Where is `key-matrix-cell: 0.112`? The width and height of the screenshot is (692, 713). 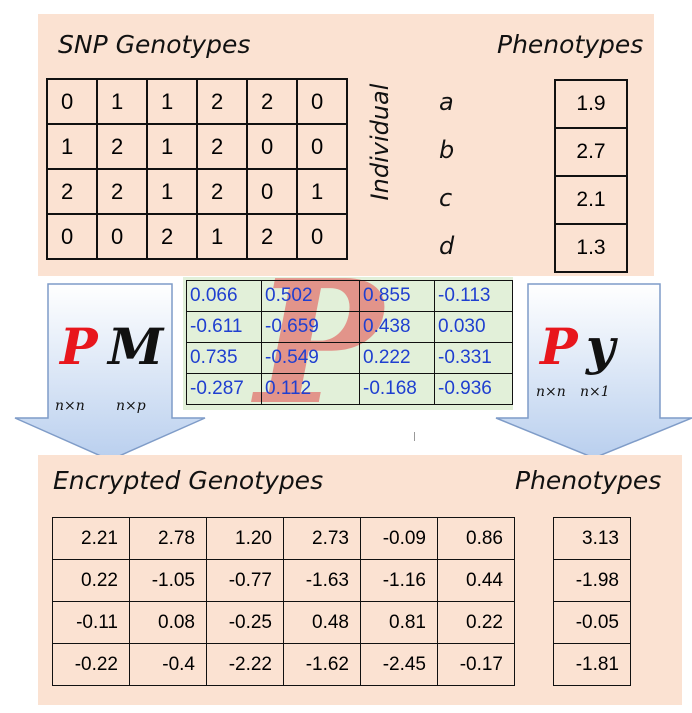
key-matrix-cell: 0.112 is located at coordinates (310, 389).